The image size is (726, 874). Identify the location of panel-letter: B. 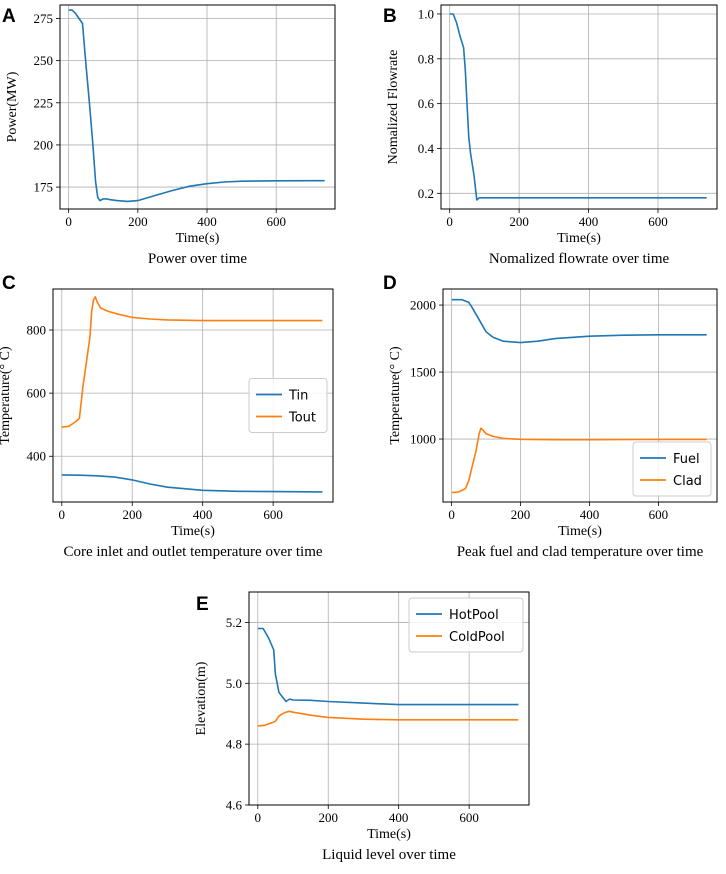
(390, 16).